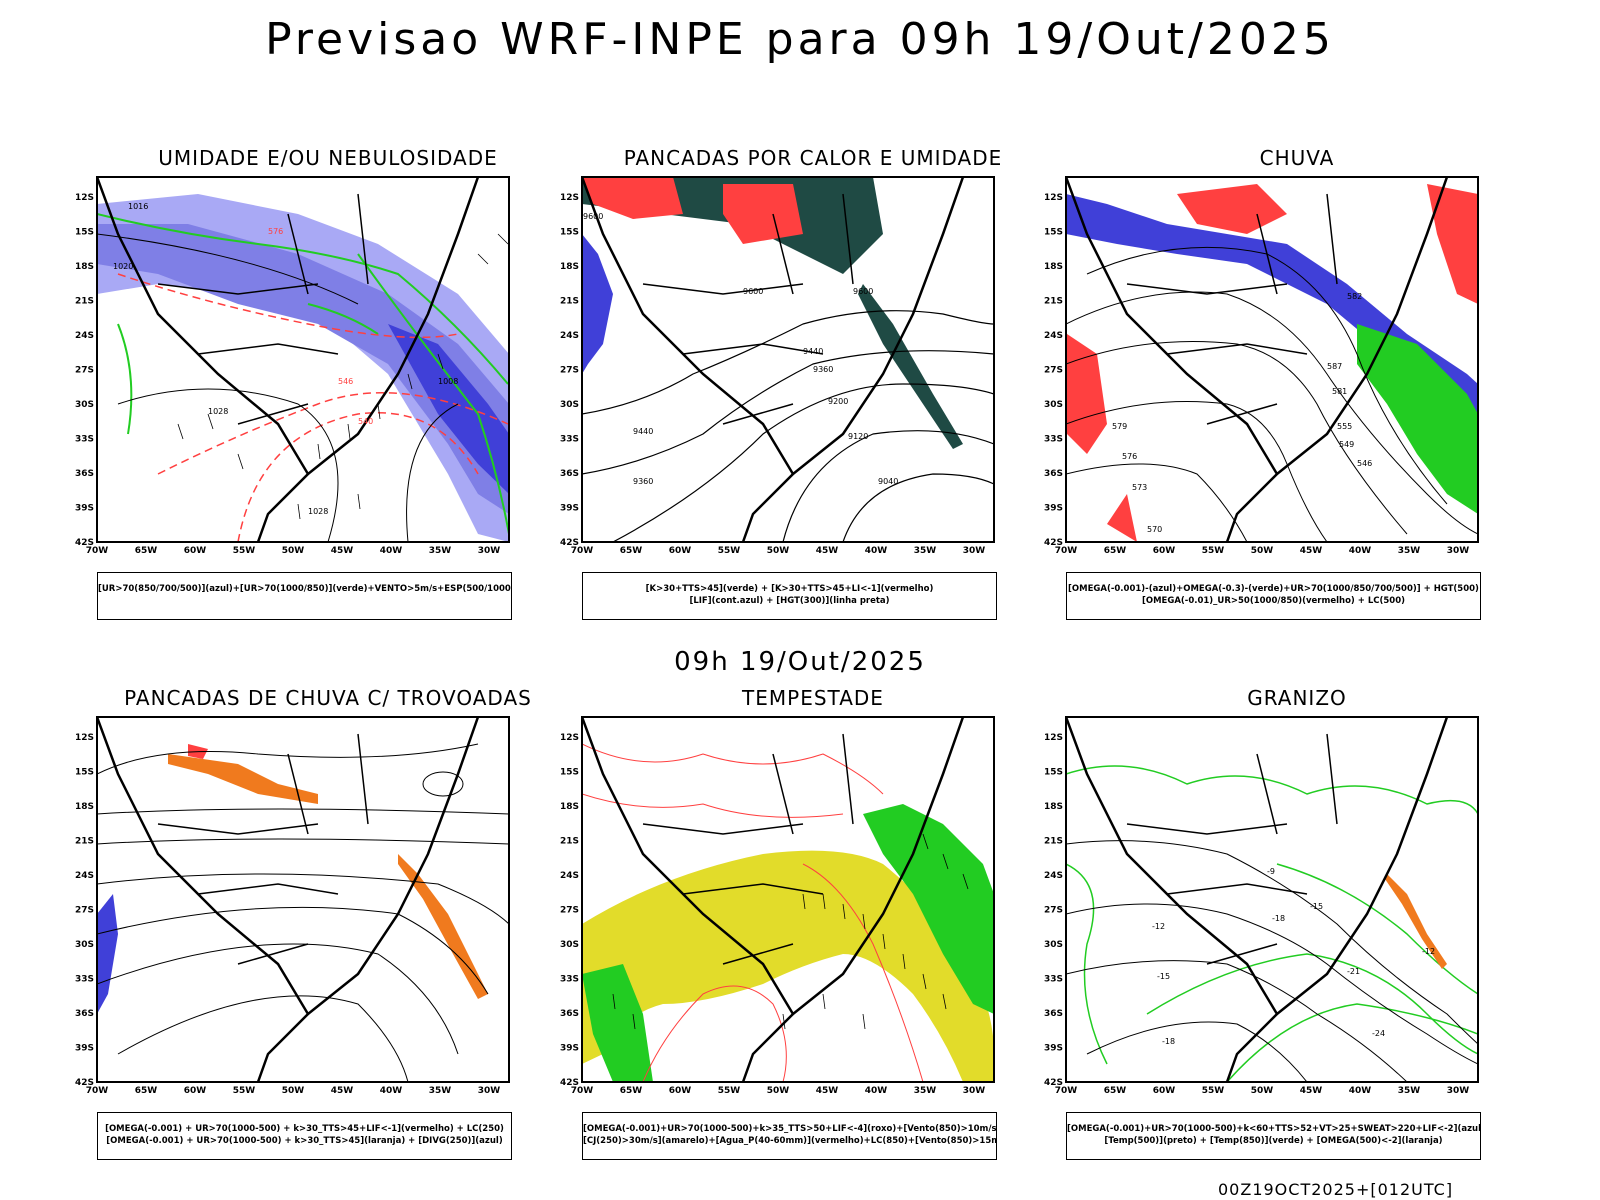 This screenshot has width=1600, height=1200. What do you see at coordinates (813, 698) in the screenshot?
I see `panel-title: TEMPESTADE` at bounding box center [813, 698].